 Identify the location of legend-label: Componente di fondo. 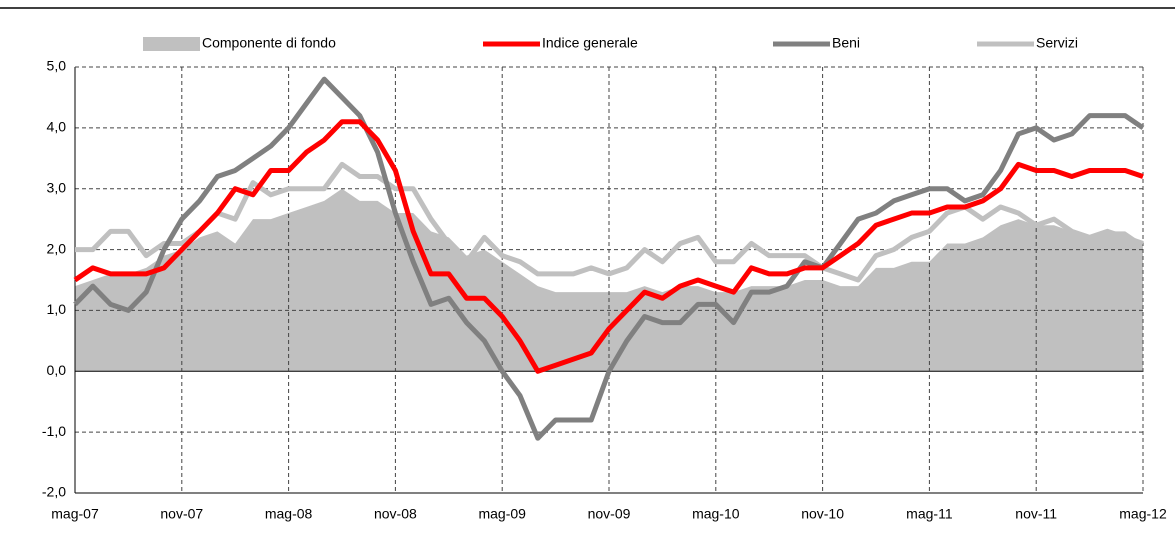
(269, 43).